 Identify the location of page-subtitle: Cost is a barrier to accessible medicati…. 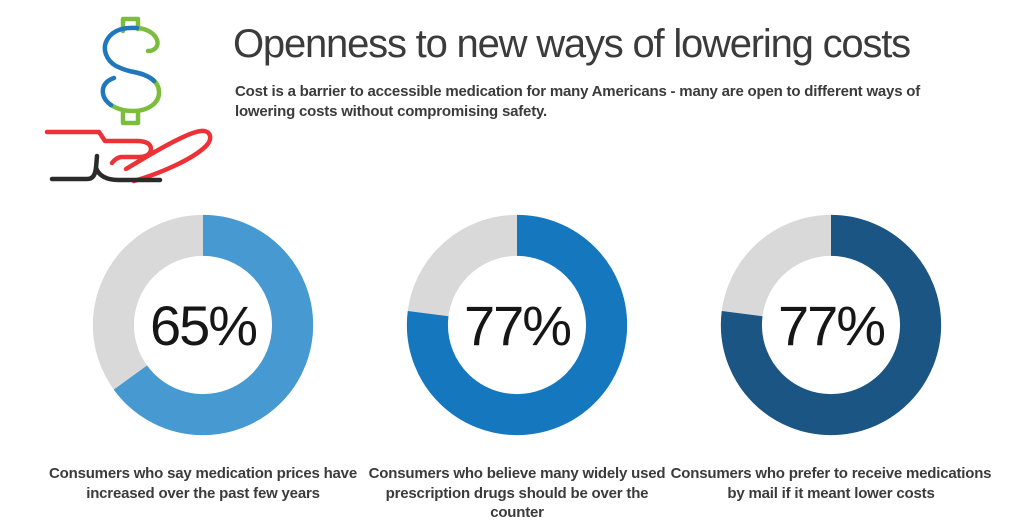
(578, 102).